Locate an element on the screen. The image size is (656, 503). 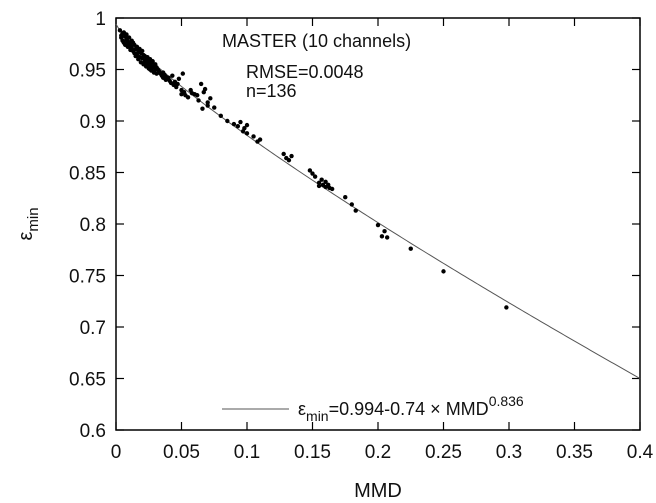
y-axis-label: εmin is located at coordinates (28, 223).